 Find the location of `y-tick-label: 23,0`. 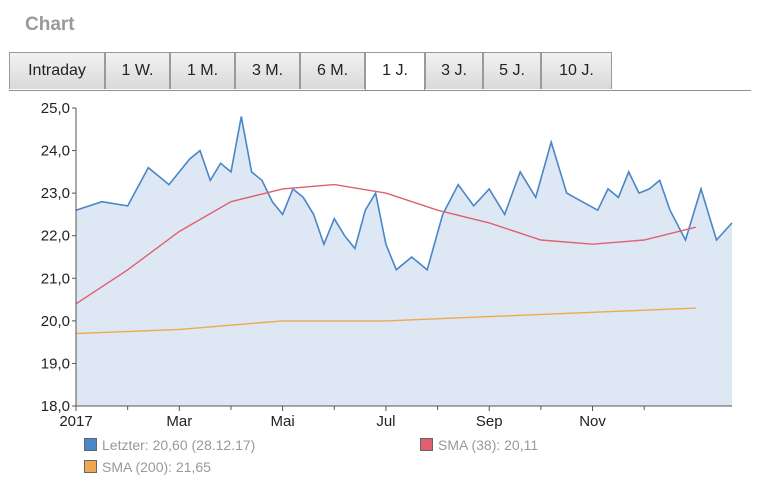

y-tick-label: 23,0 is located at coordinates (55, 193).